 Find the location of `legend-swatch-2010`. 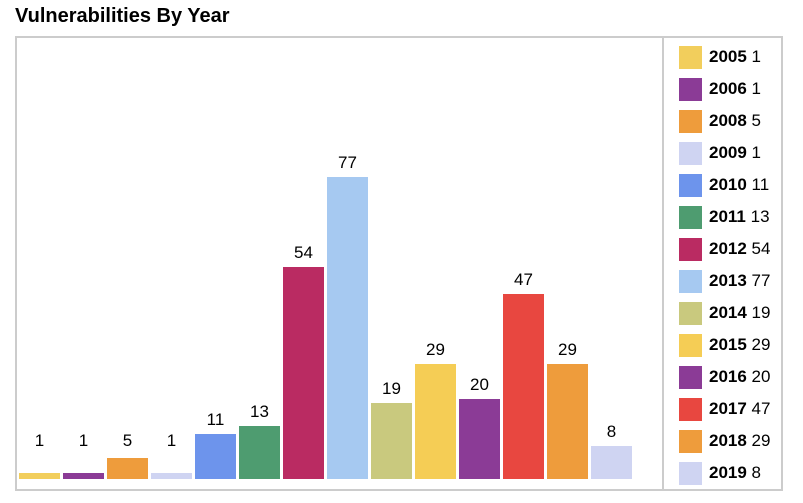

legend-swatch-2010 is located at coordinates (690, 185).